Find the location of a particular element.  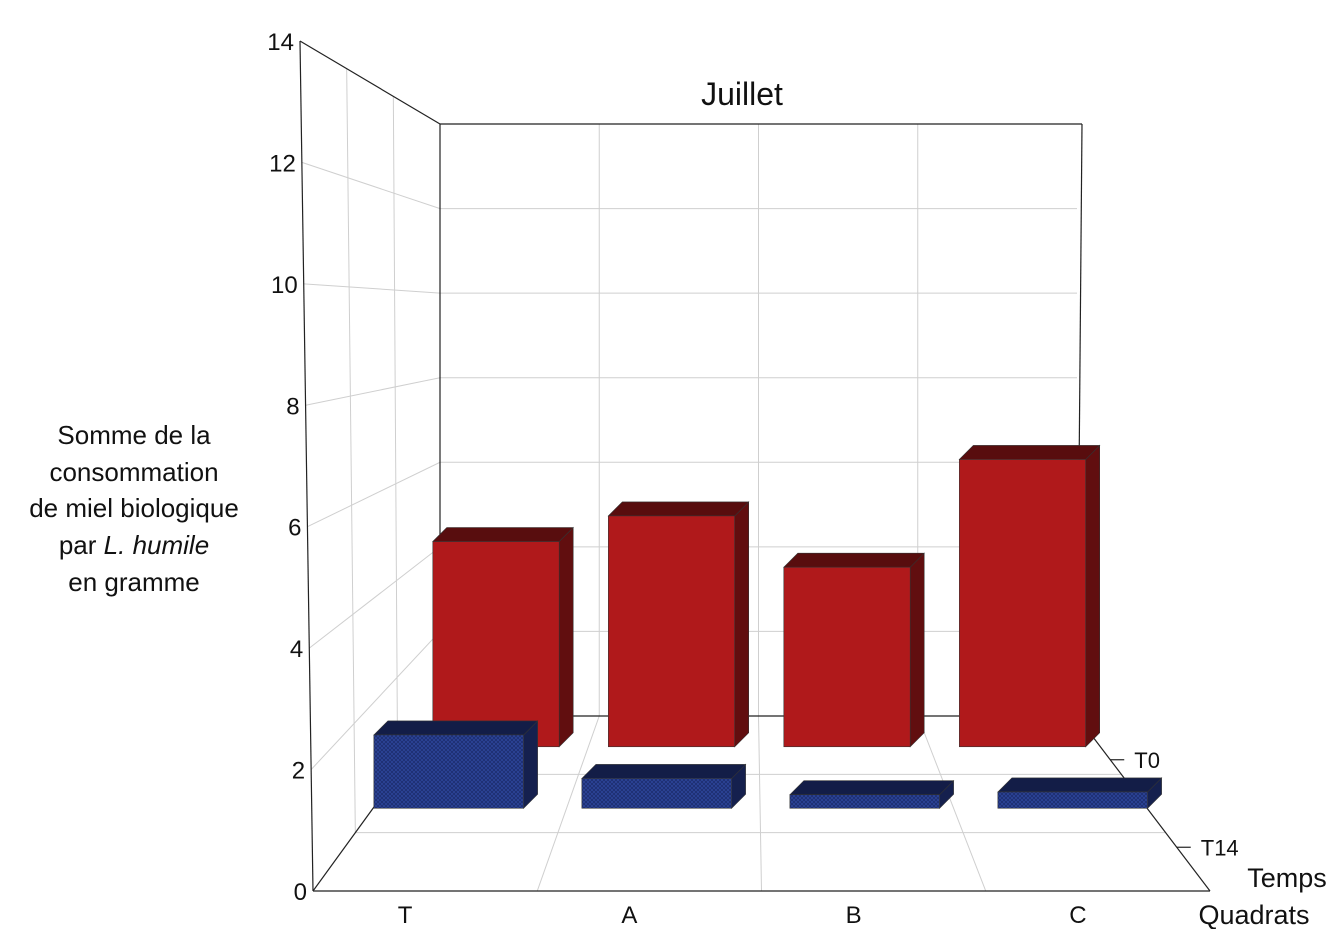

y-axis-label-line-4: par L. humile is located at coordinates (134, 545).